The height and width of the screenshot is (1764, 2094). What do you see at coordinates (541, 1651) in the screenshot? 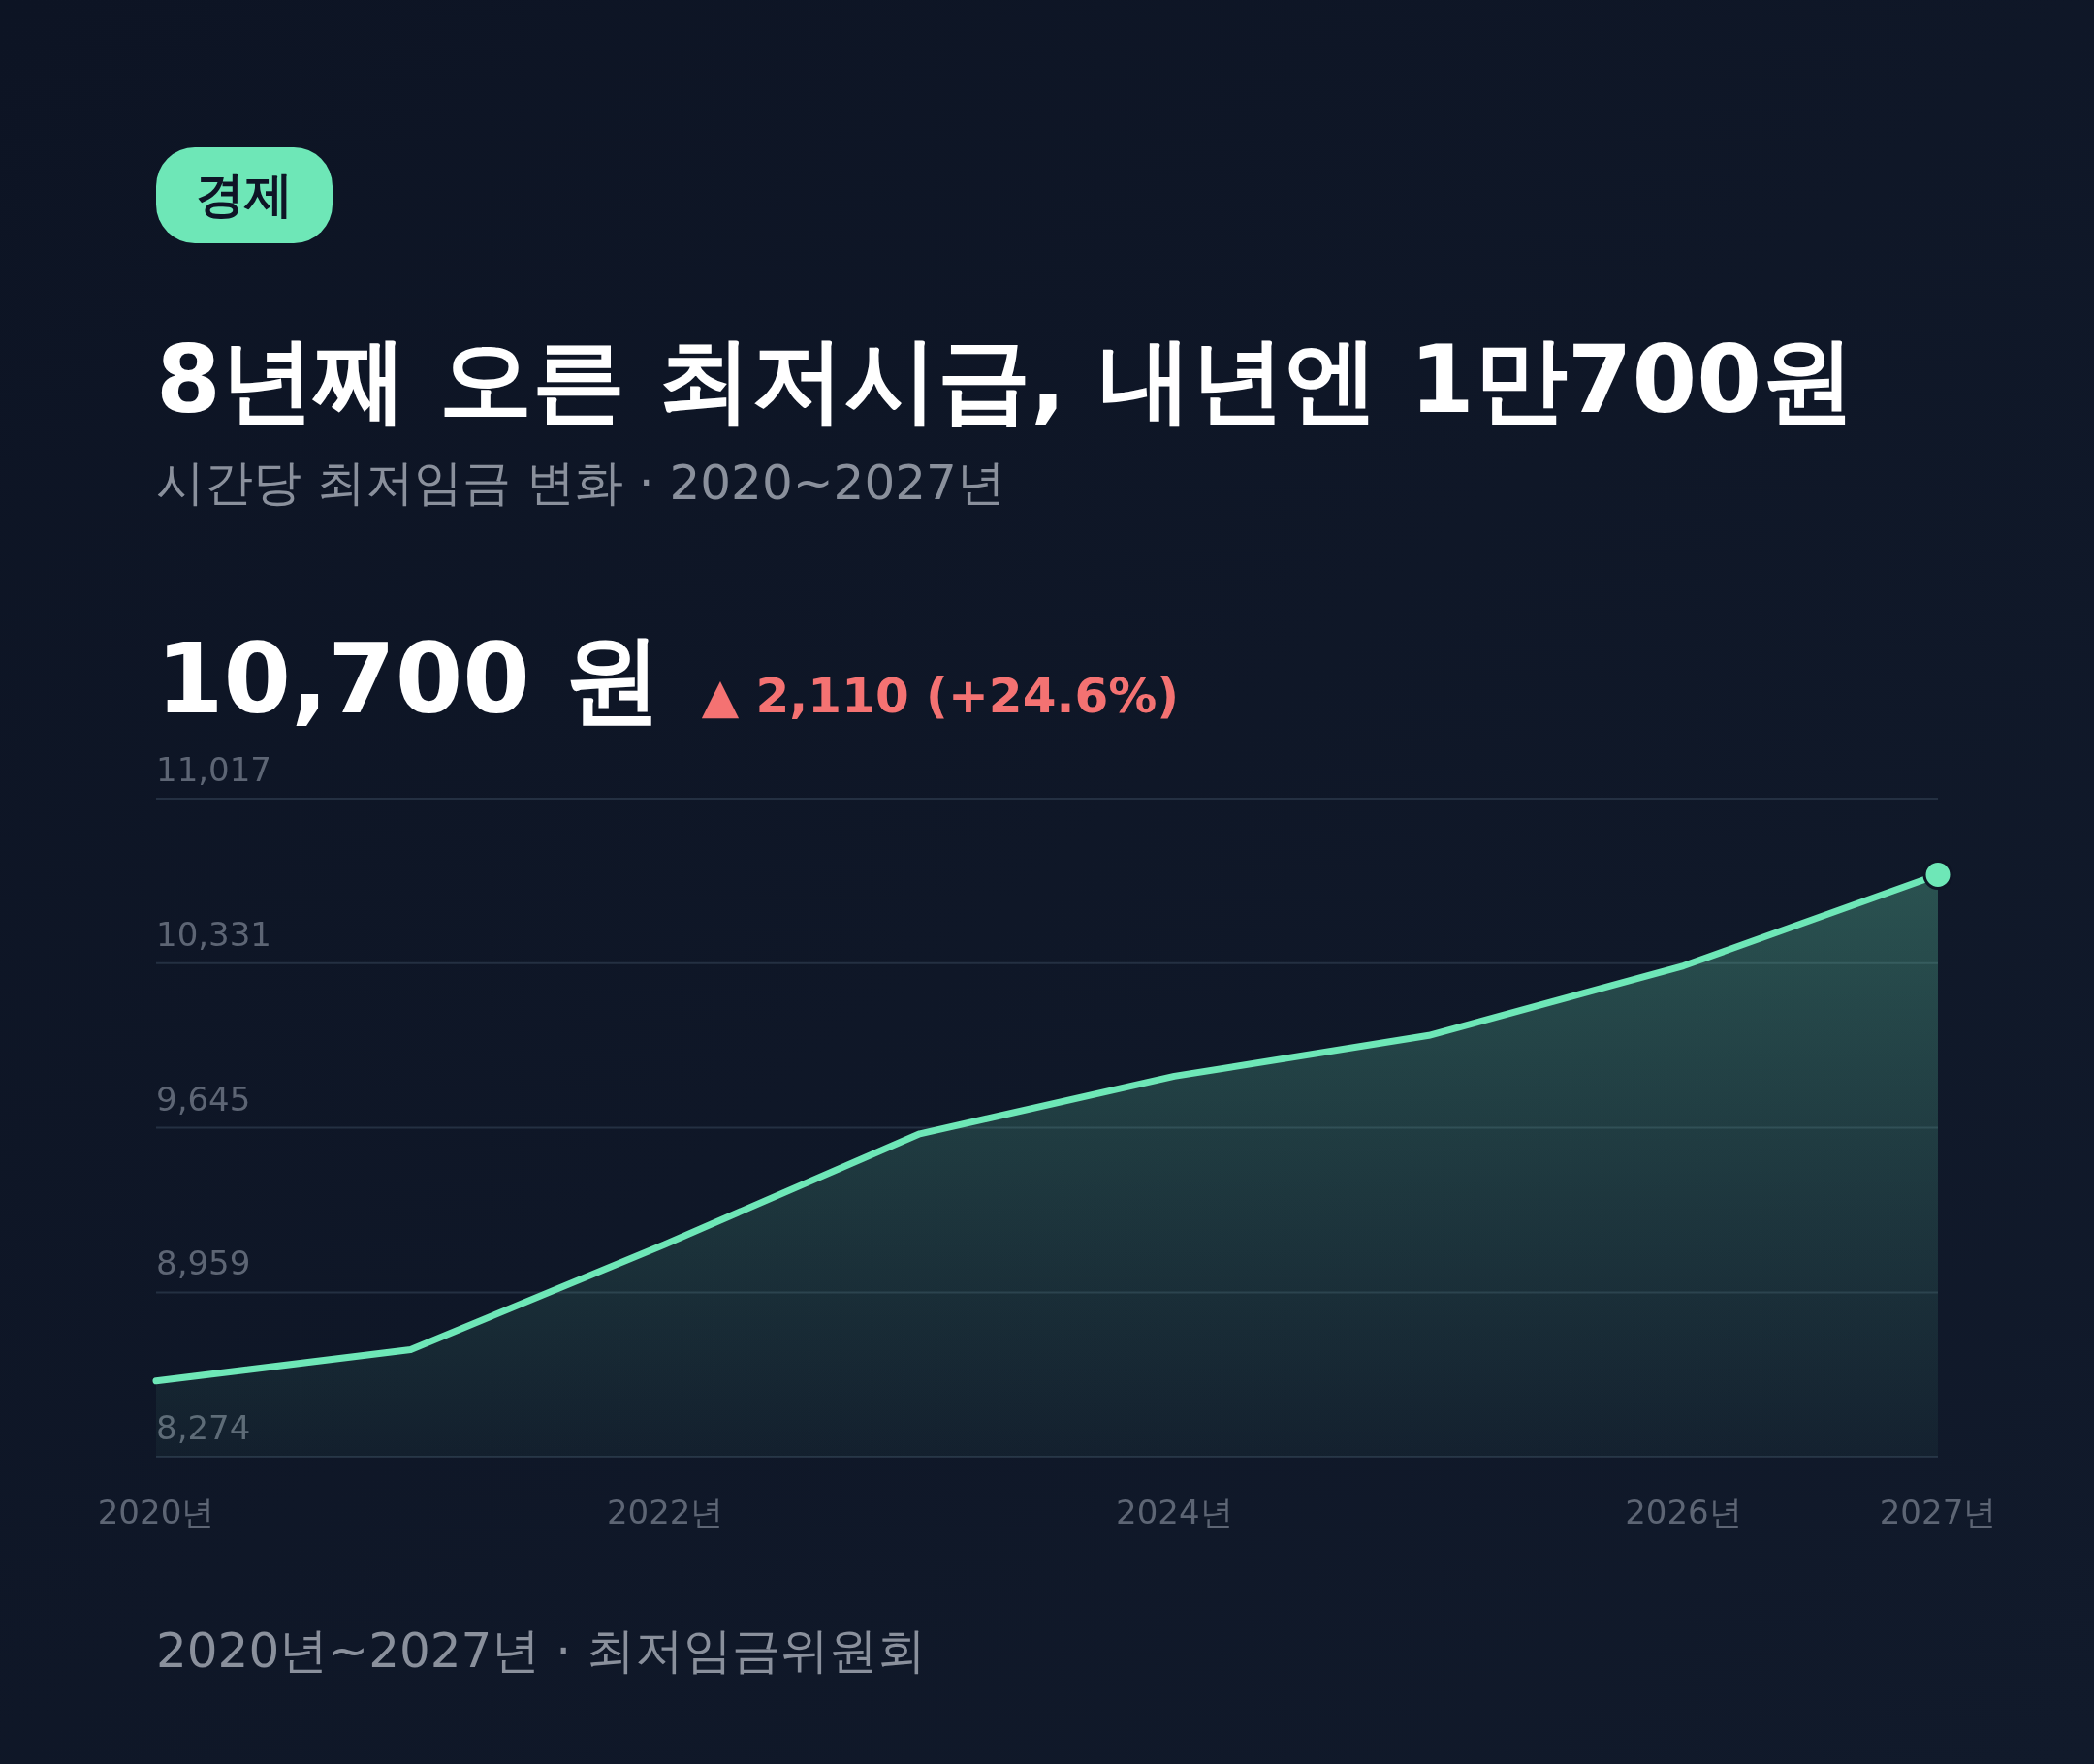
I see `text: 2020년~2027년 · 최저임금위원회` at bounding box center [541, 1651].